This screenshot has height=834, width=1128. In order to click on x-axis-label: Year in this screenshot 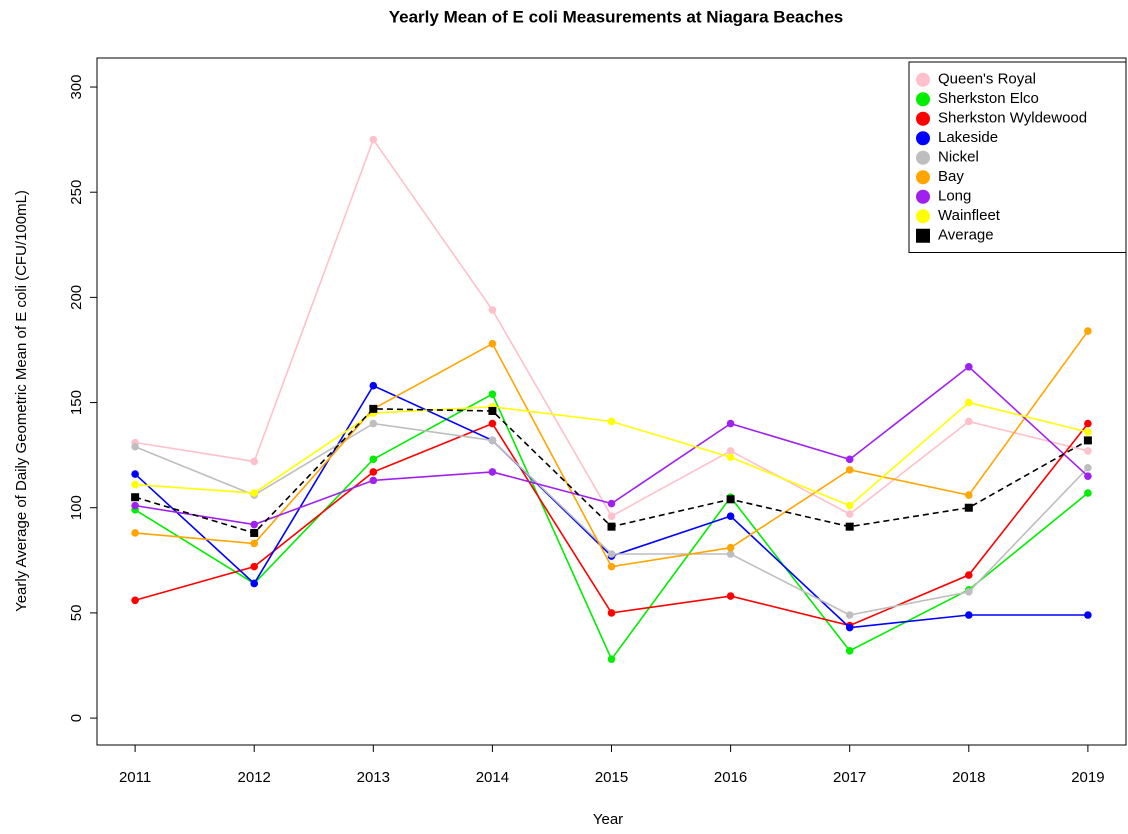, I will do `click(608, 819)`.